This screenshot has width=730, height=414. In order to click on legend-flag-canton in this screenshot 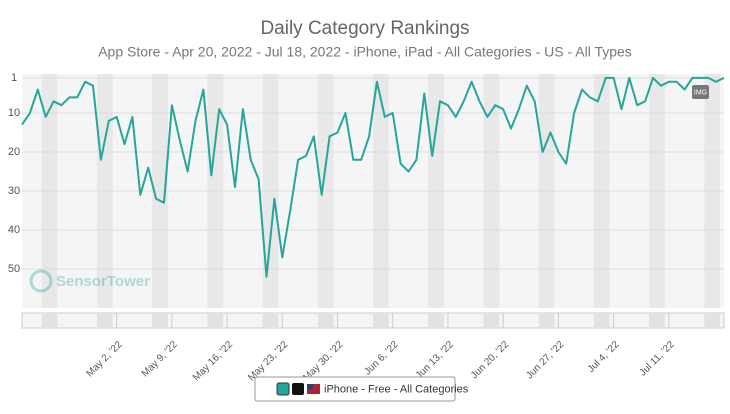, I will do `click(310, 386)`.